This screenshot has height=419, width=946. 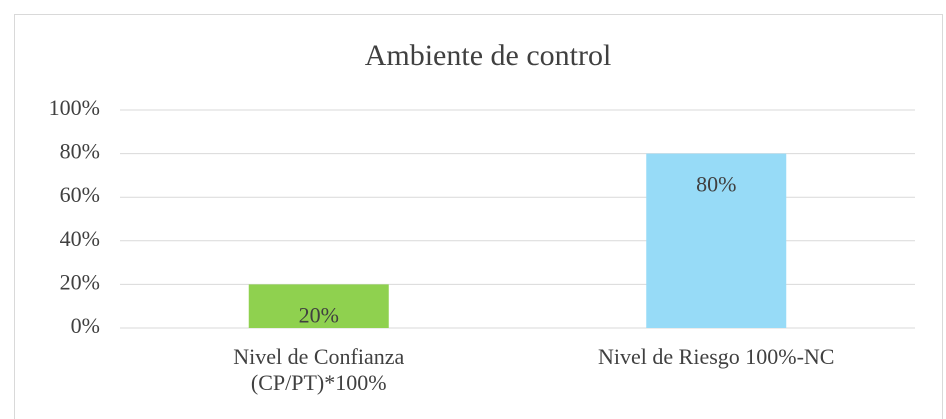 I want to click on value-label: 20%, so click(x=319, y=314).